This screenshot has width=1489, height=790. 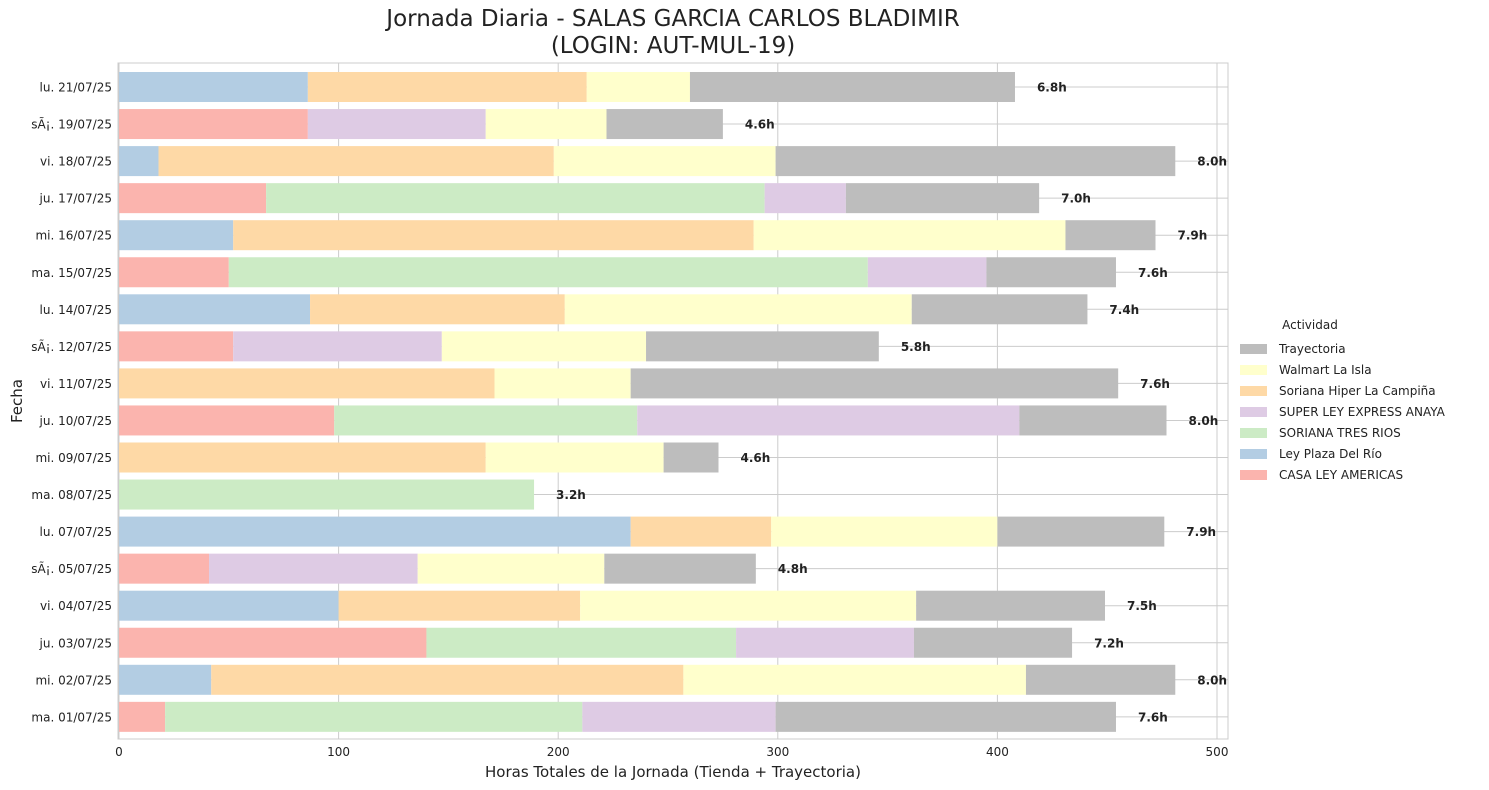 I want to click on legend-item: SORIANA TRES RIOS, so click(x=1355, y=432).